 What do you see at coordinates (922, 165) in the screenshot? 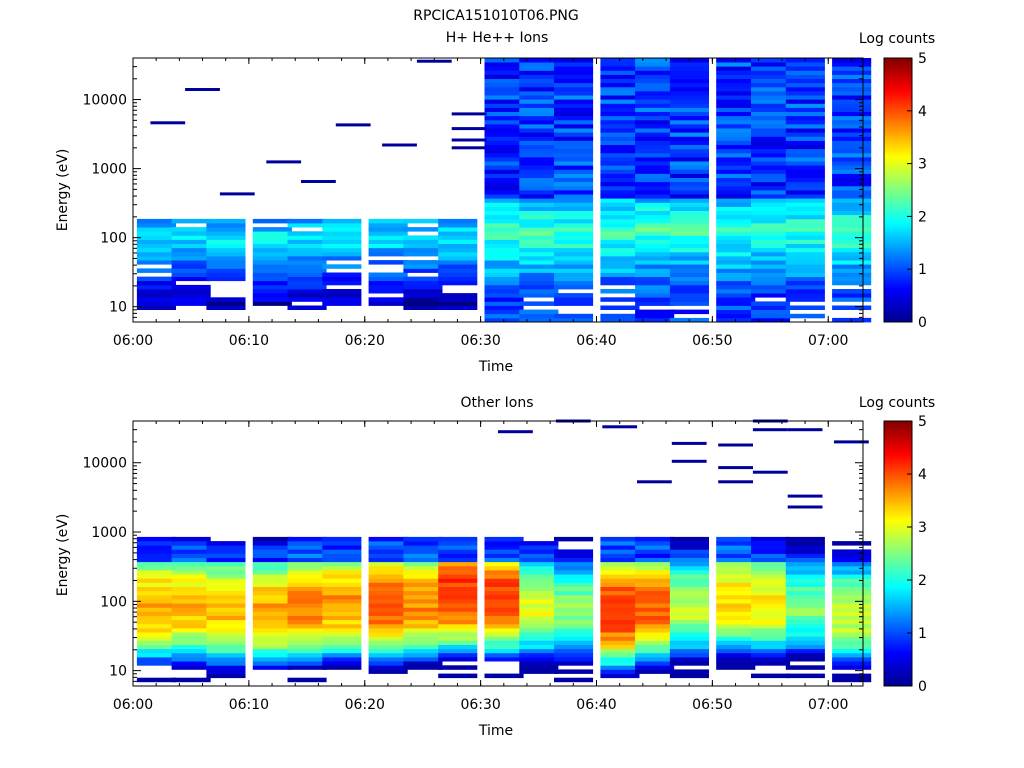
I see `colorbar-tick-label: 3` at bounding box center [922, 165].